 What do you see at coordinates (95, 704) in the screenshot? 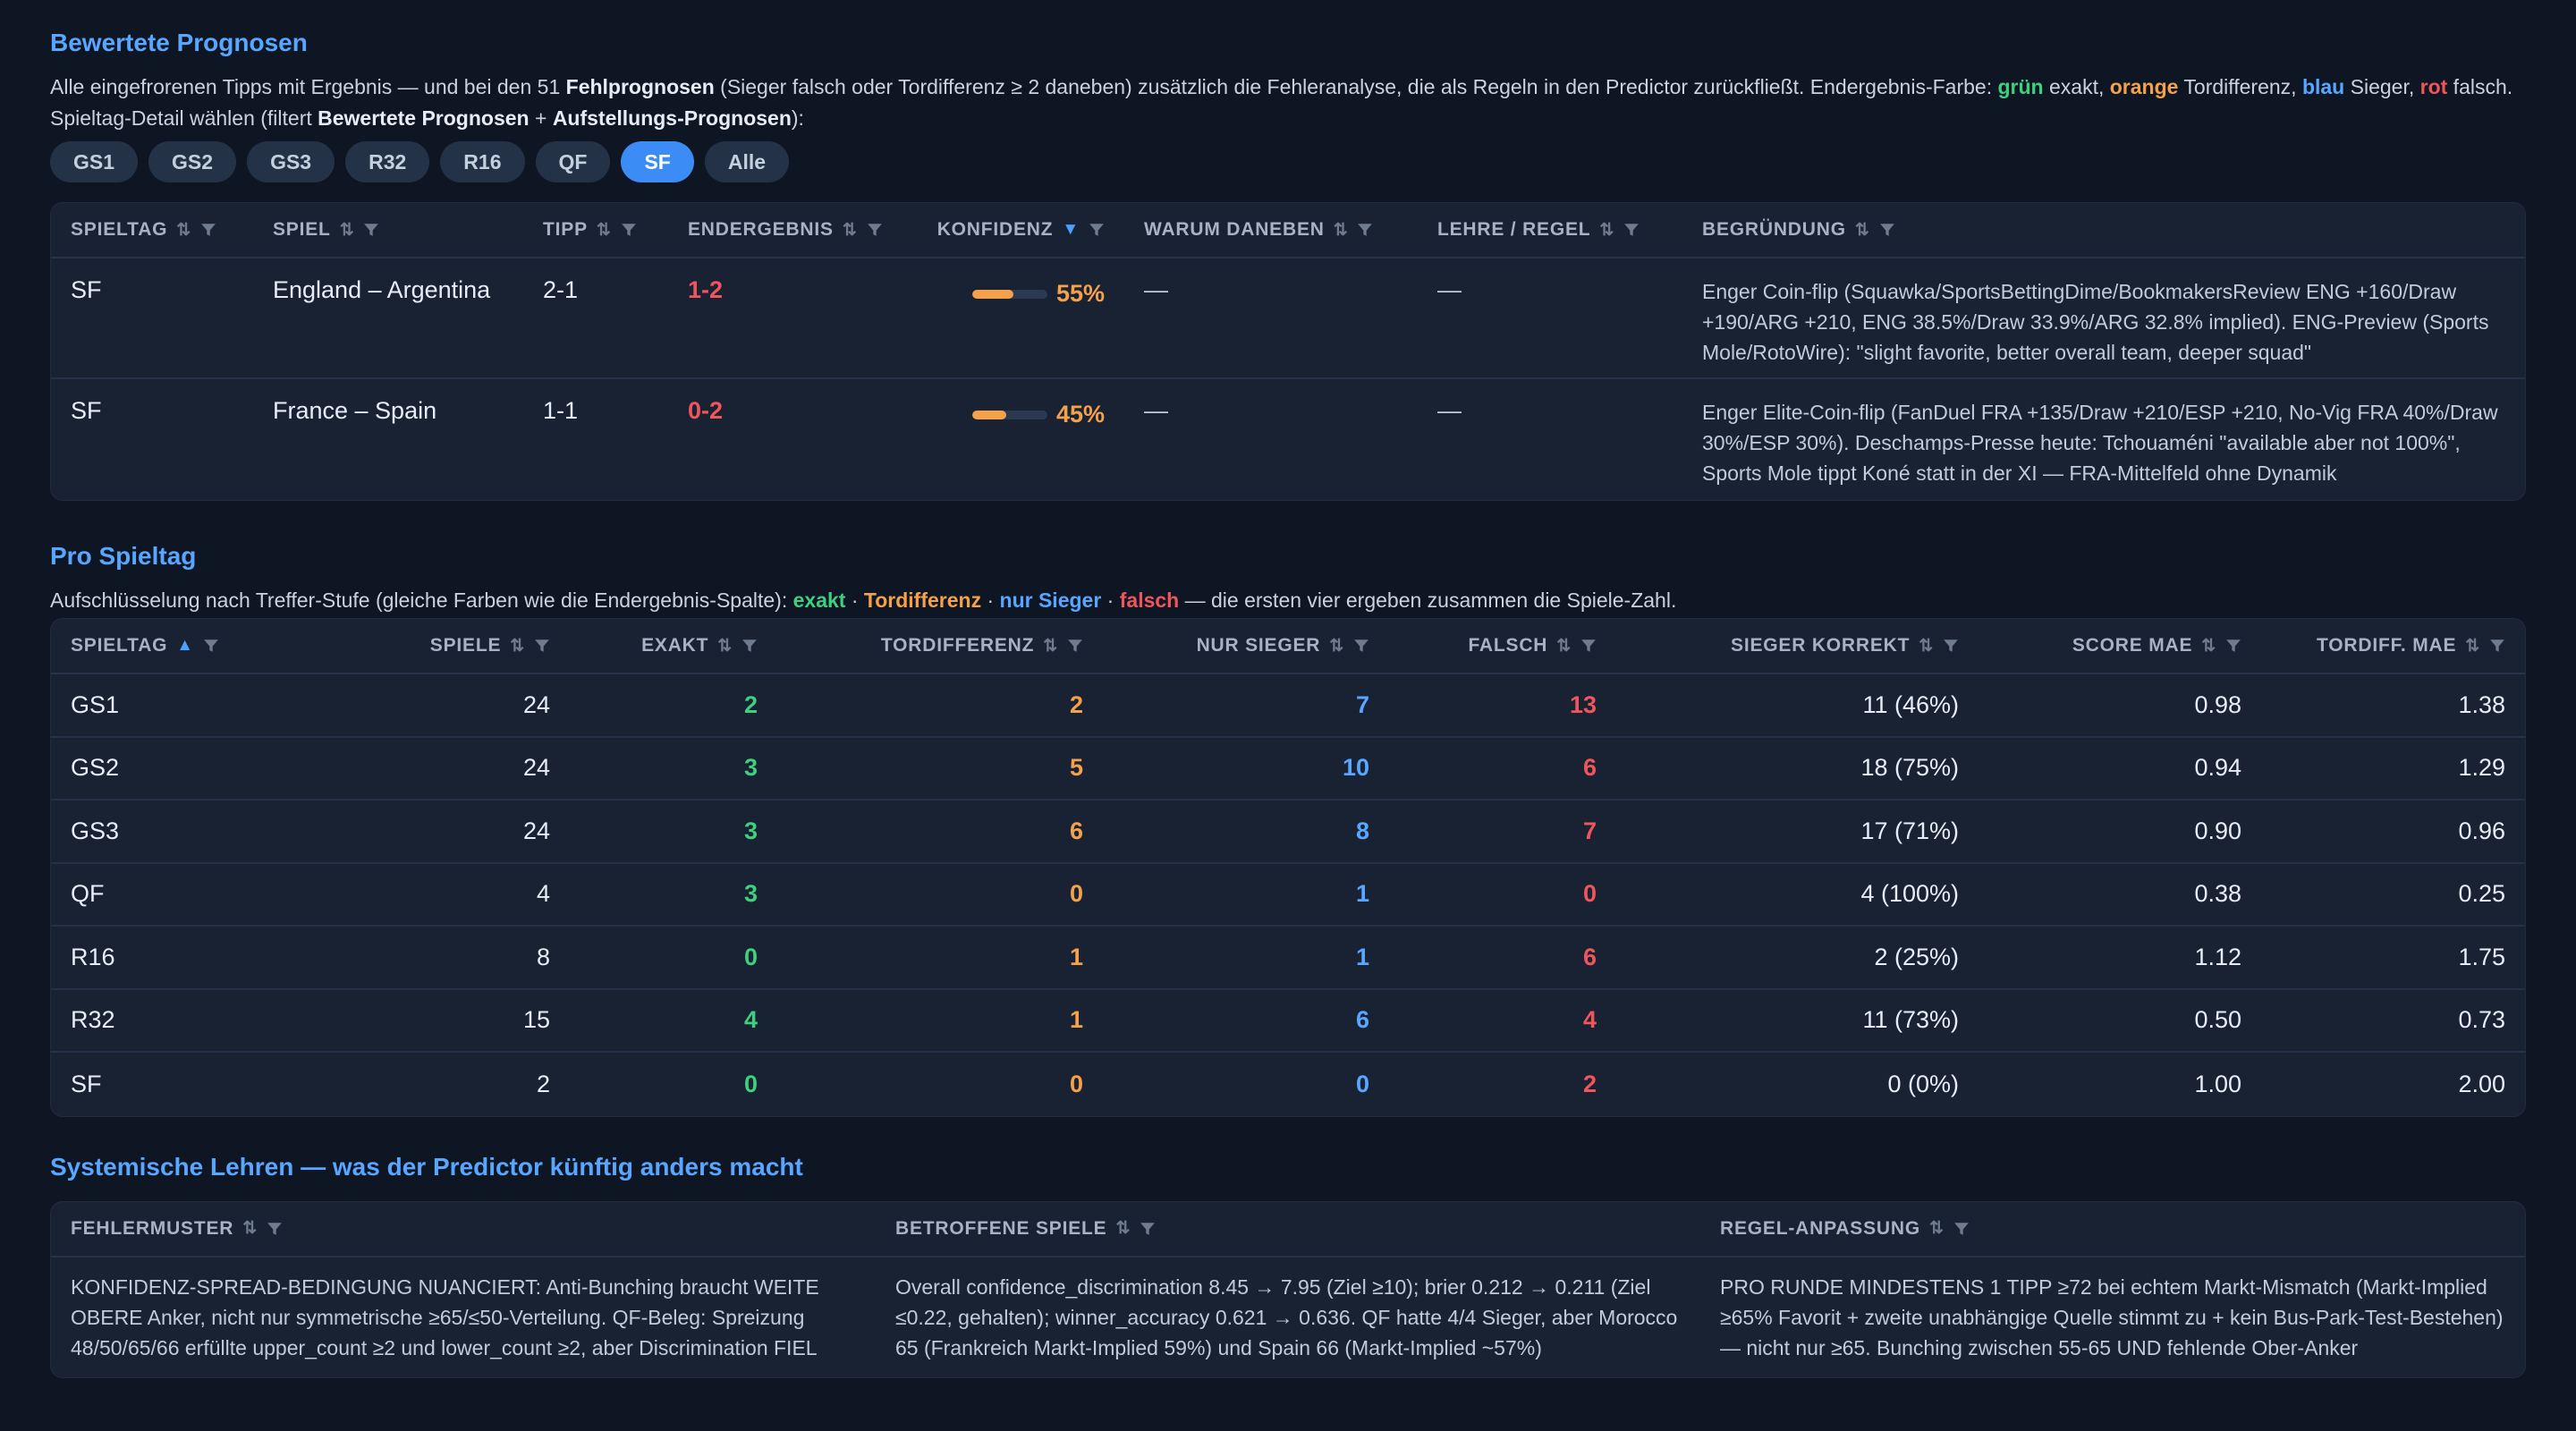
I see `cell-spieltag: GS1` at bounding box center [95, 704].